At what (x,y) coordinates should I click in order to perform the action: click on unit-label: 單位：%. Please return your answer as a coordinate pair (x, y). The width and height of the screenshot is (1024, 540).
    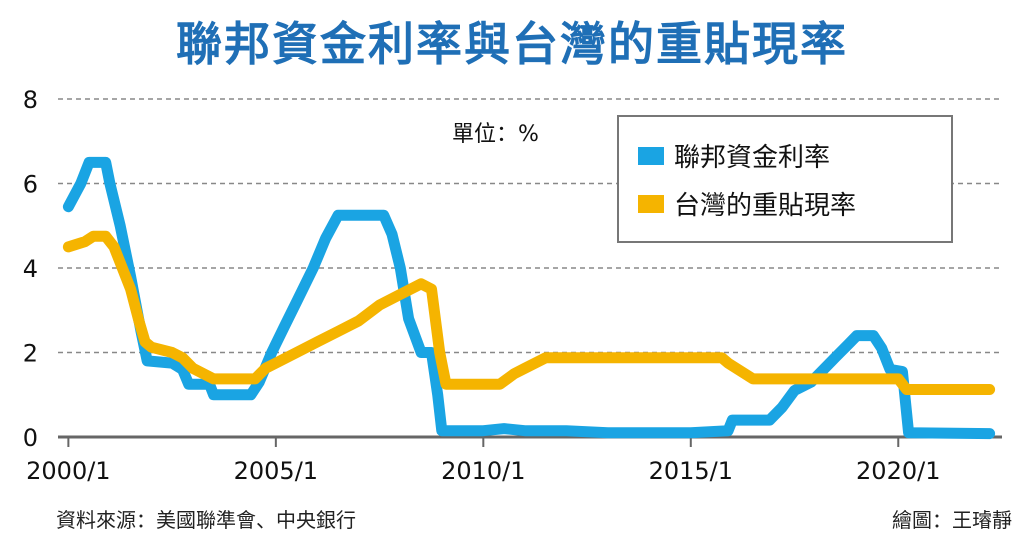
    Looking at the image, I should click on (495, 134).